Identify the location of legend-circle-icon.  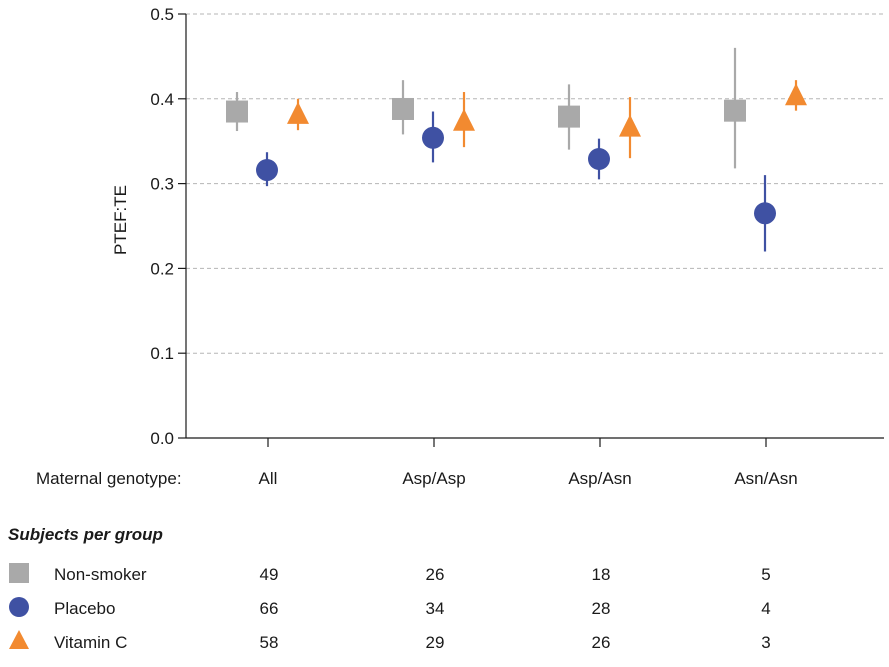
(19, 607).